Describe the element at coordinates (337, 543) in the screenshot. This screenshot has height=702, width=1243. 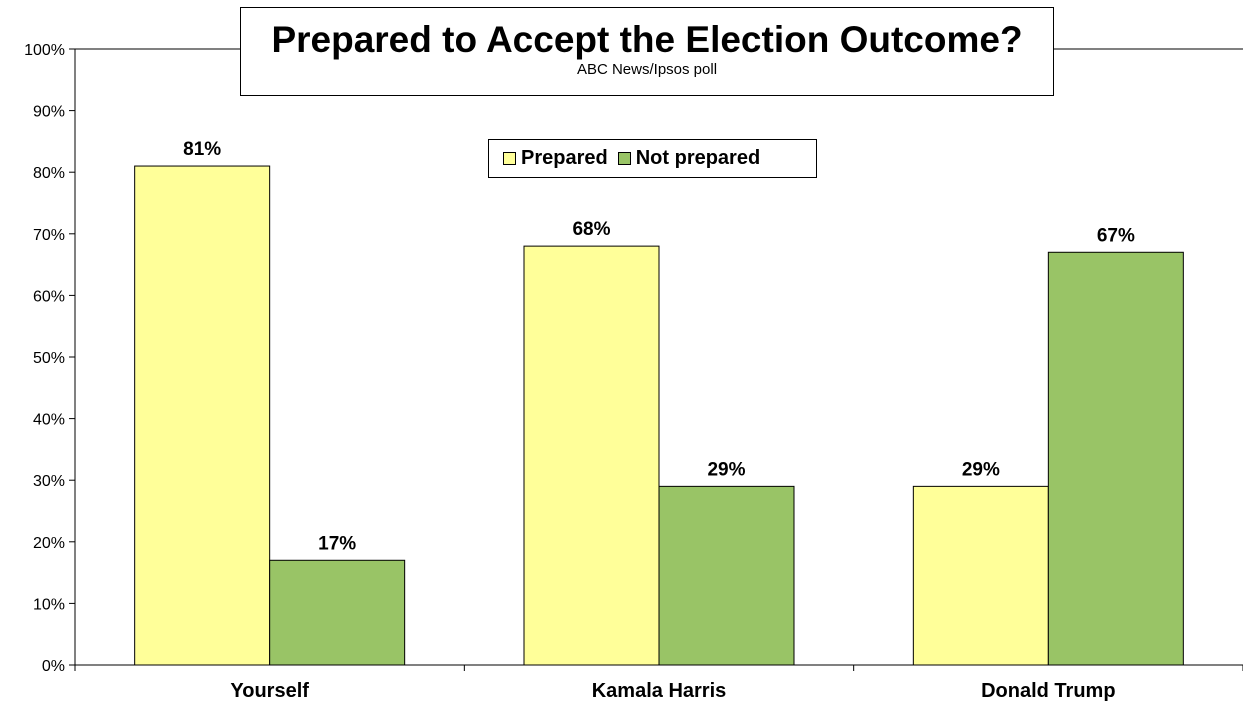
I see `data-label: 17%` at that location.